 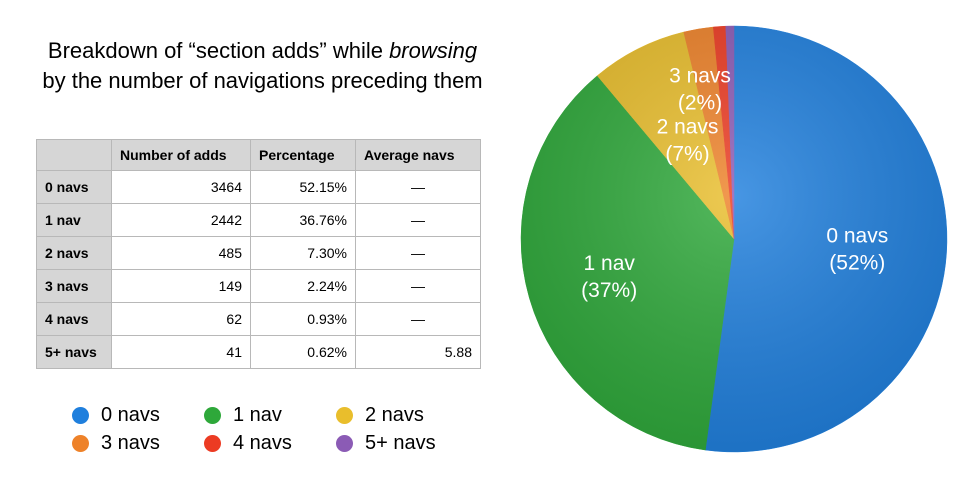 What do you see at coordinates (74, 155) in the screenshot?
I see `header-corner` at bounding box center [74, 155].